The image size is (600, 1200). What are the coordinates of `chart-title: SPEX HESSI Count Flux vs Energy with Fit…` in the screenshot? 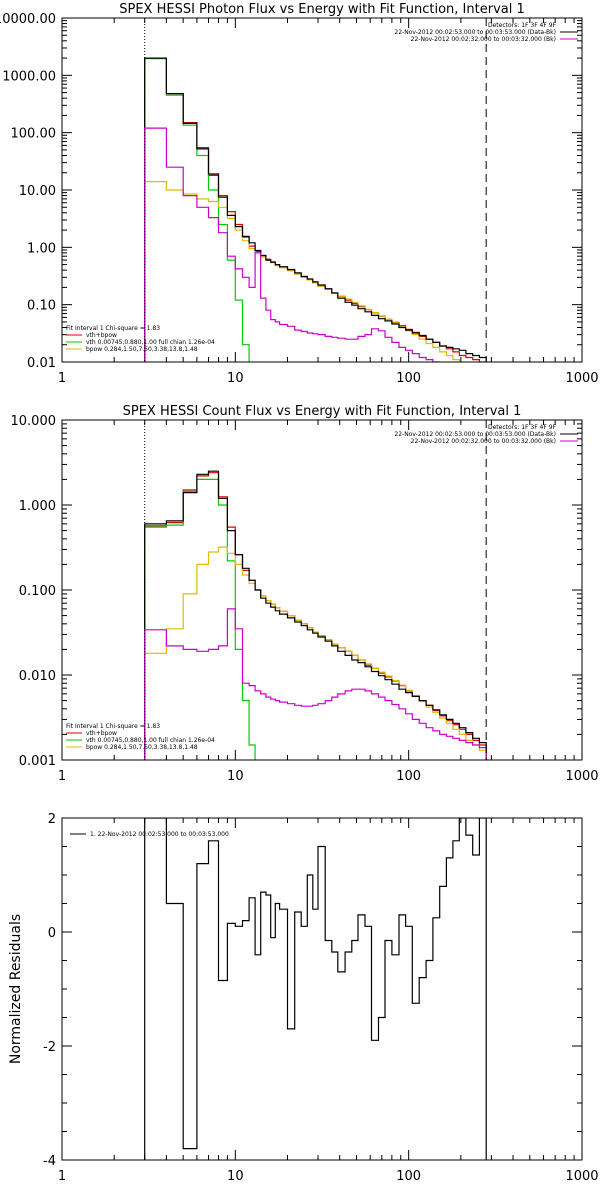 It's located at (322, 411).